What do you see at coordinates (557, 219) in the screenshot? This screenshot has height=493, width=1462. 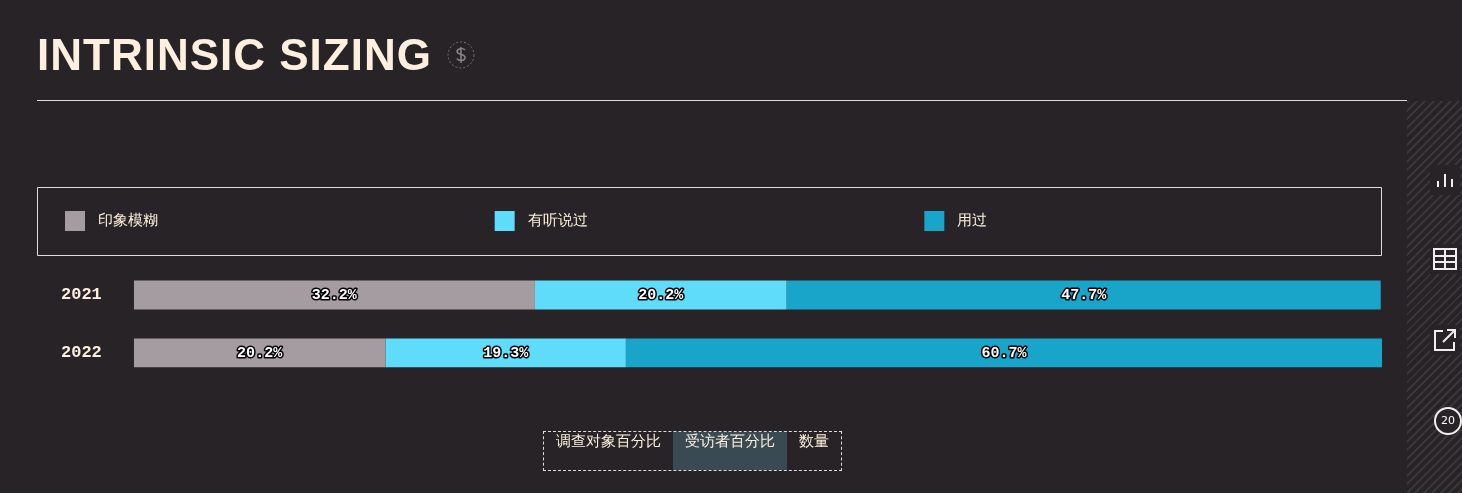 I see `legend-label: 有听说过` at bounding box center [557, 219].